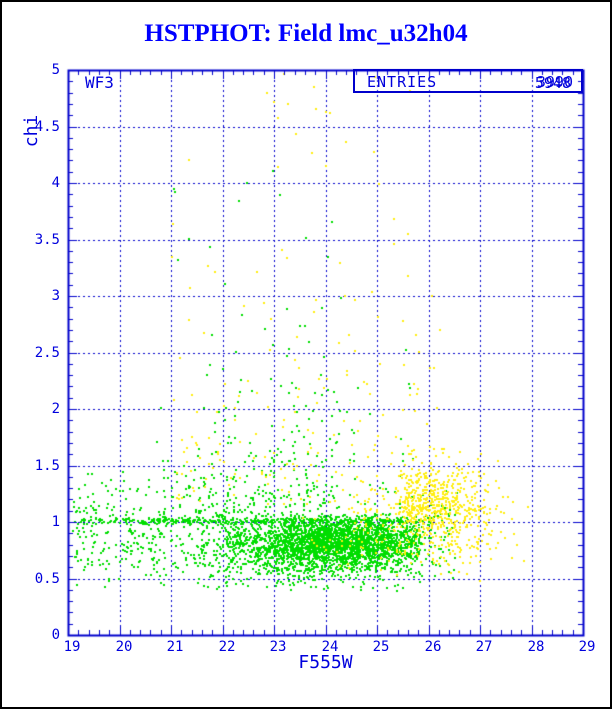  What do you see at coordinates (47, 579) in the screenshot?
I see `y-tick-label: 0.5` at bounding box center [47, 579].